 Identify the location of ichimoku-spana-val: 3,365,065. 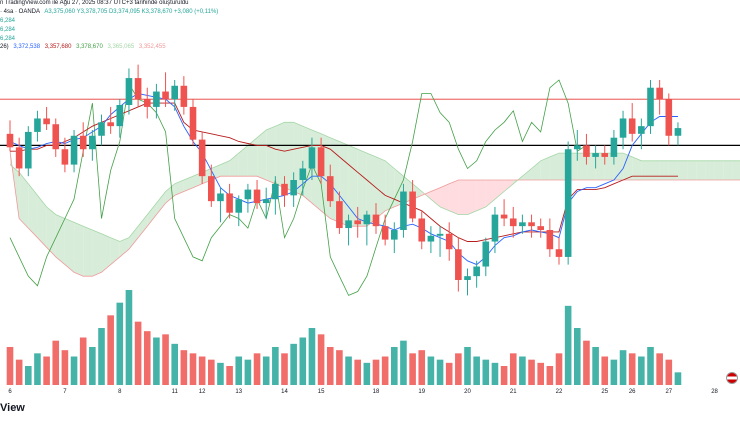
(121, 47).